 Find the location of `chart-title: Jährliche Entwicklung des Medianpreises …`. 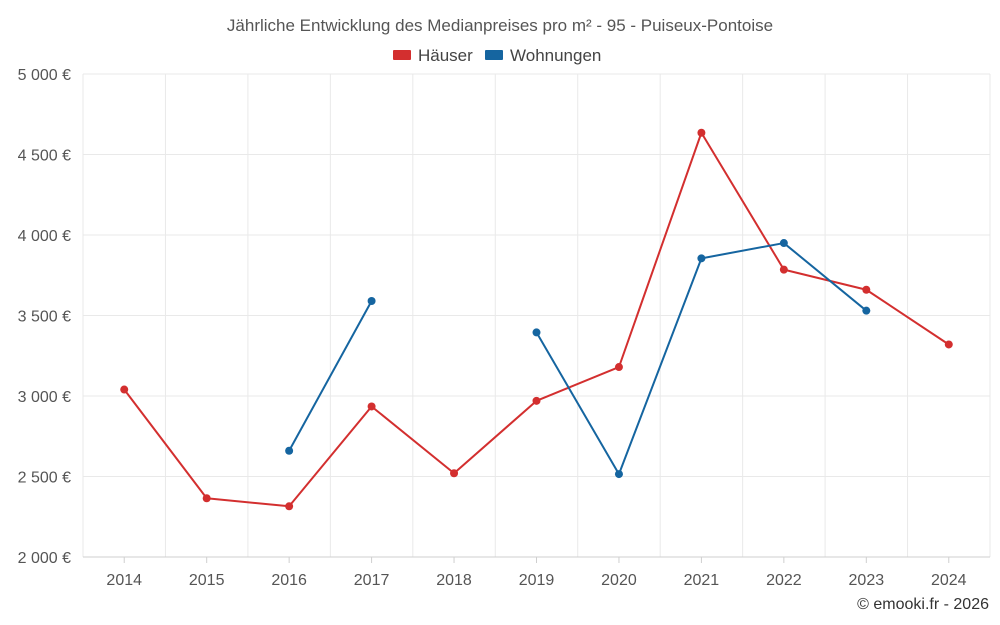

chart-title: Jährliche Entwicklung des Medianpreises … is located at coordinates (500, 25).